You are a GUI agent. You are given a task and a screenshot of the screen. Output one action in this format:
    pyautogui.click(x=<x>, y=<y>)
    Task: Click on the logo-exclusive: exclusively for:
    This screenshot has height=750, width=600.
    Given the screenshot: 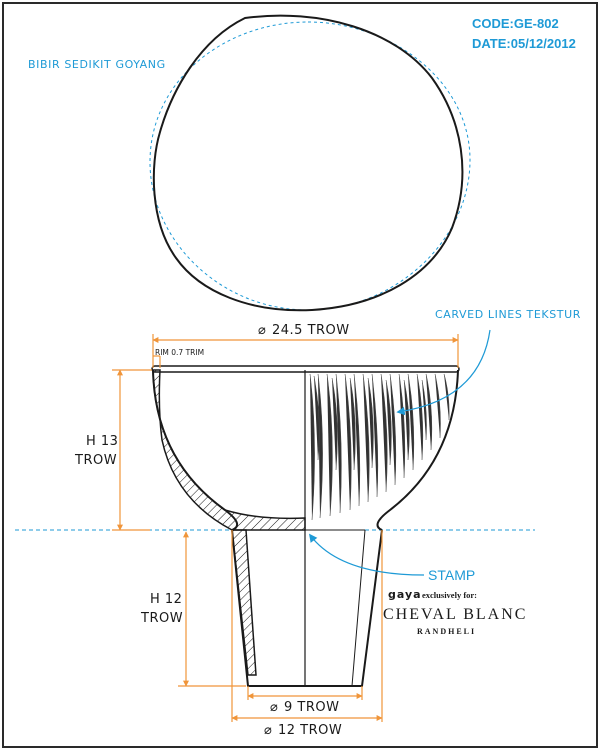 What is the action you would take?
    pyautogui.click(x=449, y=595)
    